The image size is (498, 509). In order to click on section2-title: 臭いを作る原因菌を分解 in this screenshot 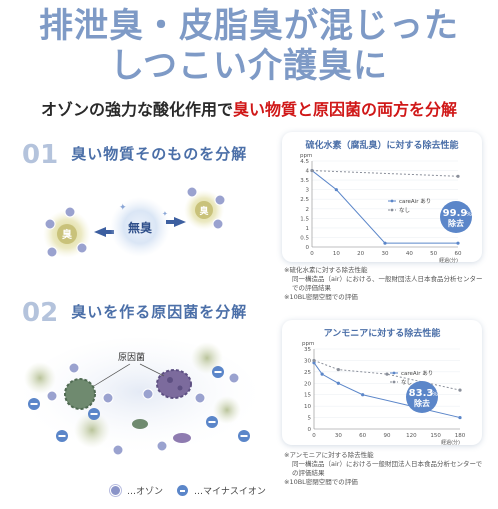, I will do `click(159, 312)`.